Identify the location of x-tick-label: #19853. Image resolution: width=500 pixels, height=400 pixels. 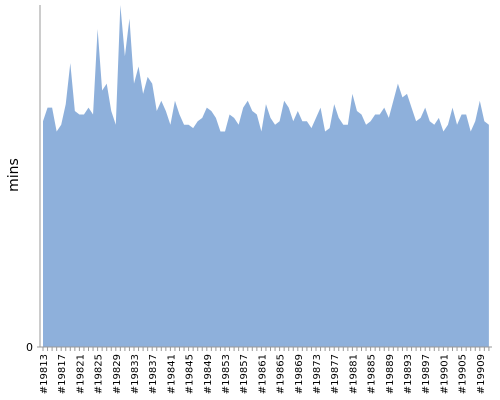
(226, 374).